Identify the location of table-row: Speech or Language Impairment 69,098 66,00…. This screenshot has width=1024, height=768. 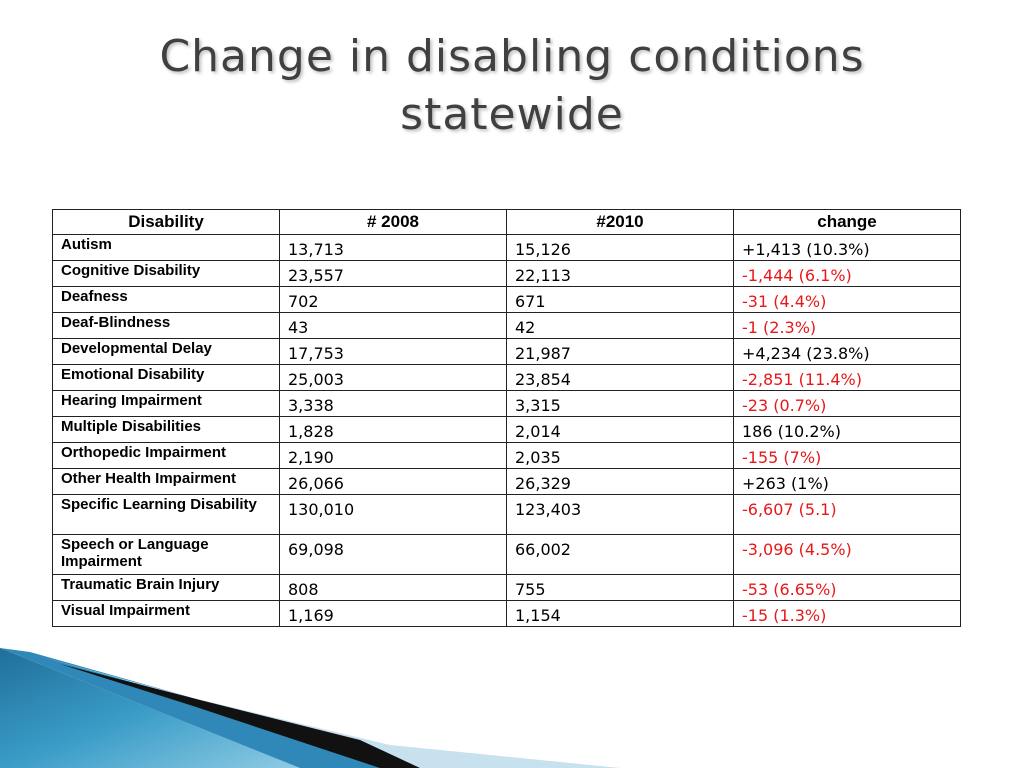
(506, 554).